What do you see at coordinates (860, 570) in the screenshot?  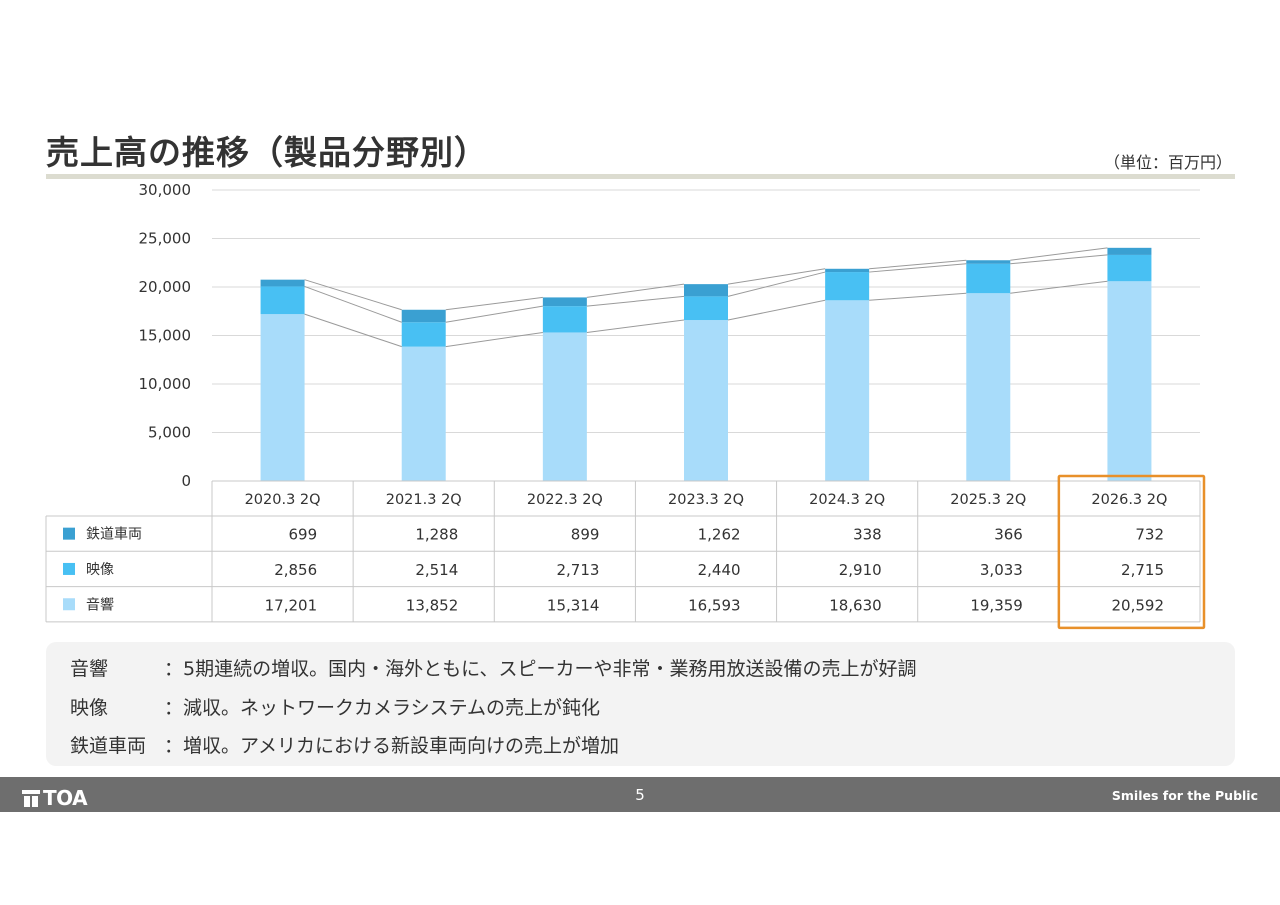 I see `table-cell-value: 2,910` at bounding box center [860, 570].